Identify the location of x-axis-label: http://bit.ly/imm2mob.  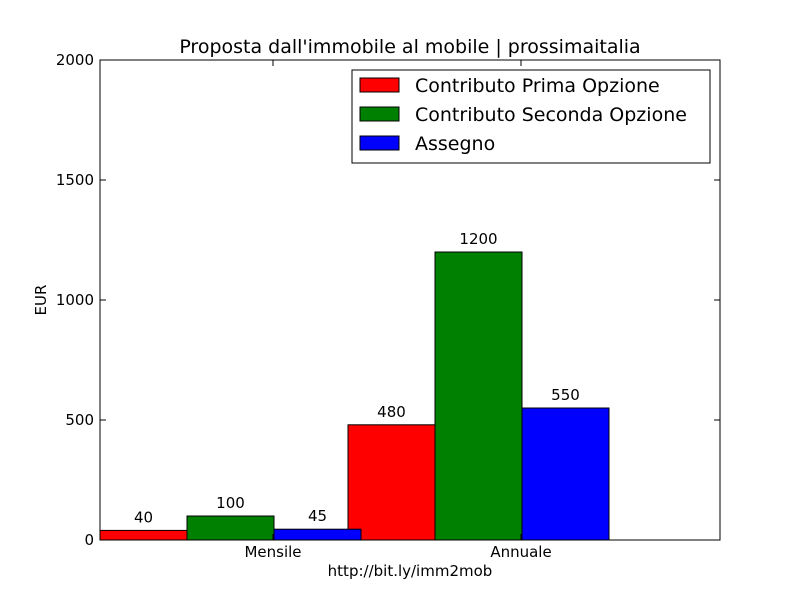
(410, 571).